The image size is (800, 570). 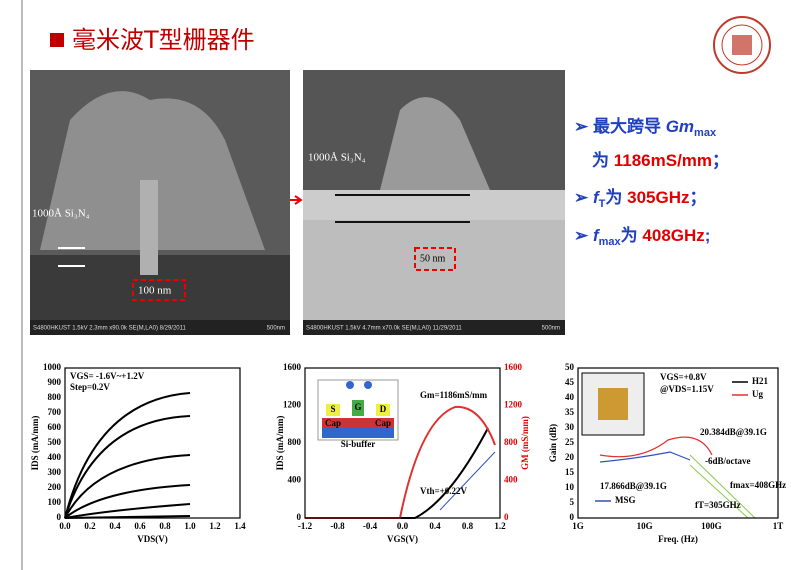 I want to click on inset-label: S, so click(x=332, y=409).